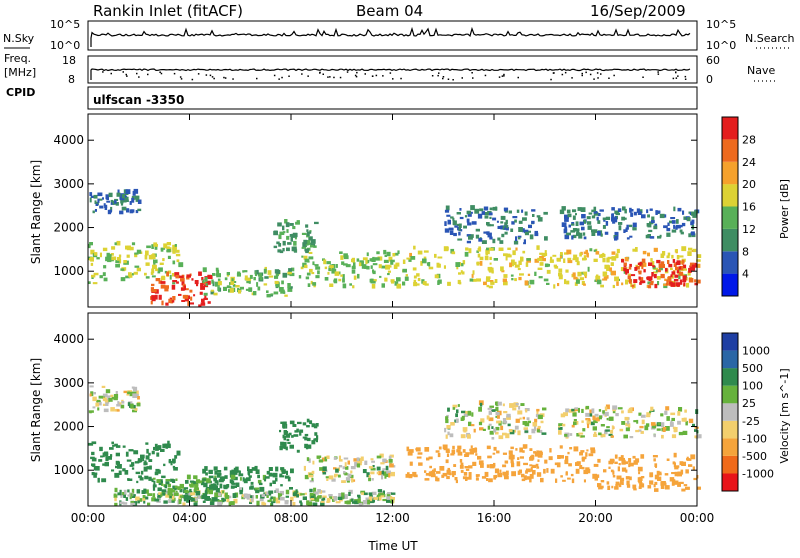 This screenshot has height=558, width=800. Describe the element at coordinates (68, 184) in the screenshot. I see `power-ytick-label: 3000` at that location.